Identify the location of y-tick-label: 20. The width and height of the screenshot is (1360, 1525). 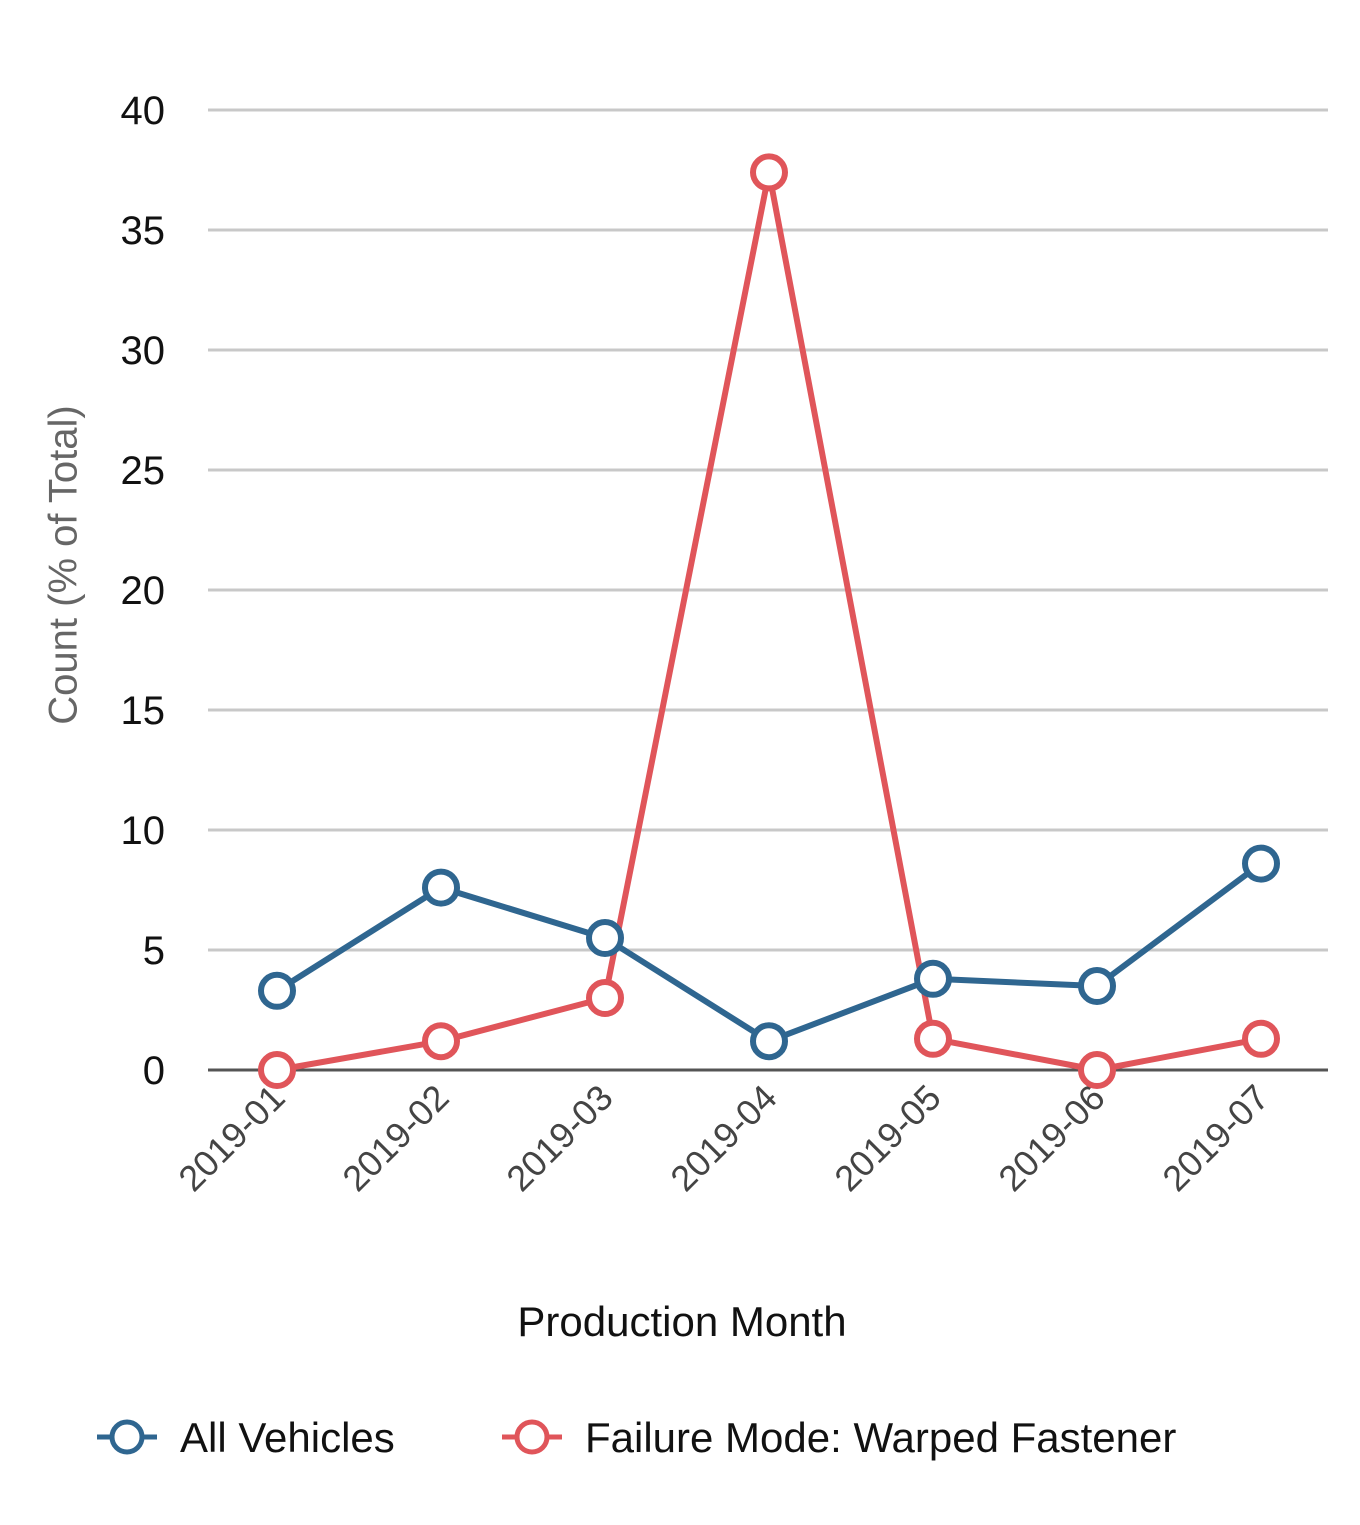
(143, 591).